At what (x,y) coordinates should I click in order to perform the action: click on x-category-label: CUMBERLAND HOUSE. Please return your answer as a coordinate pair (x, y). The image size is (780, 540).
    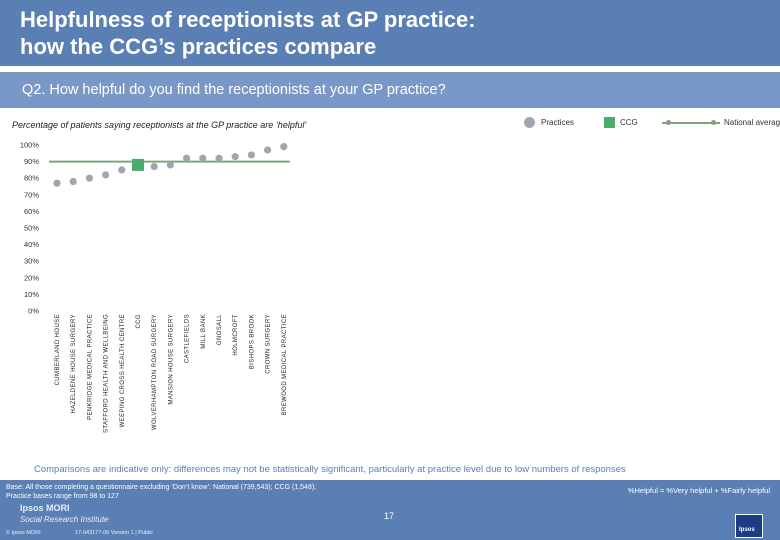
    Looking at the image, I should click on (58, 349).